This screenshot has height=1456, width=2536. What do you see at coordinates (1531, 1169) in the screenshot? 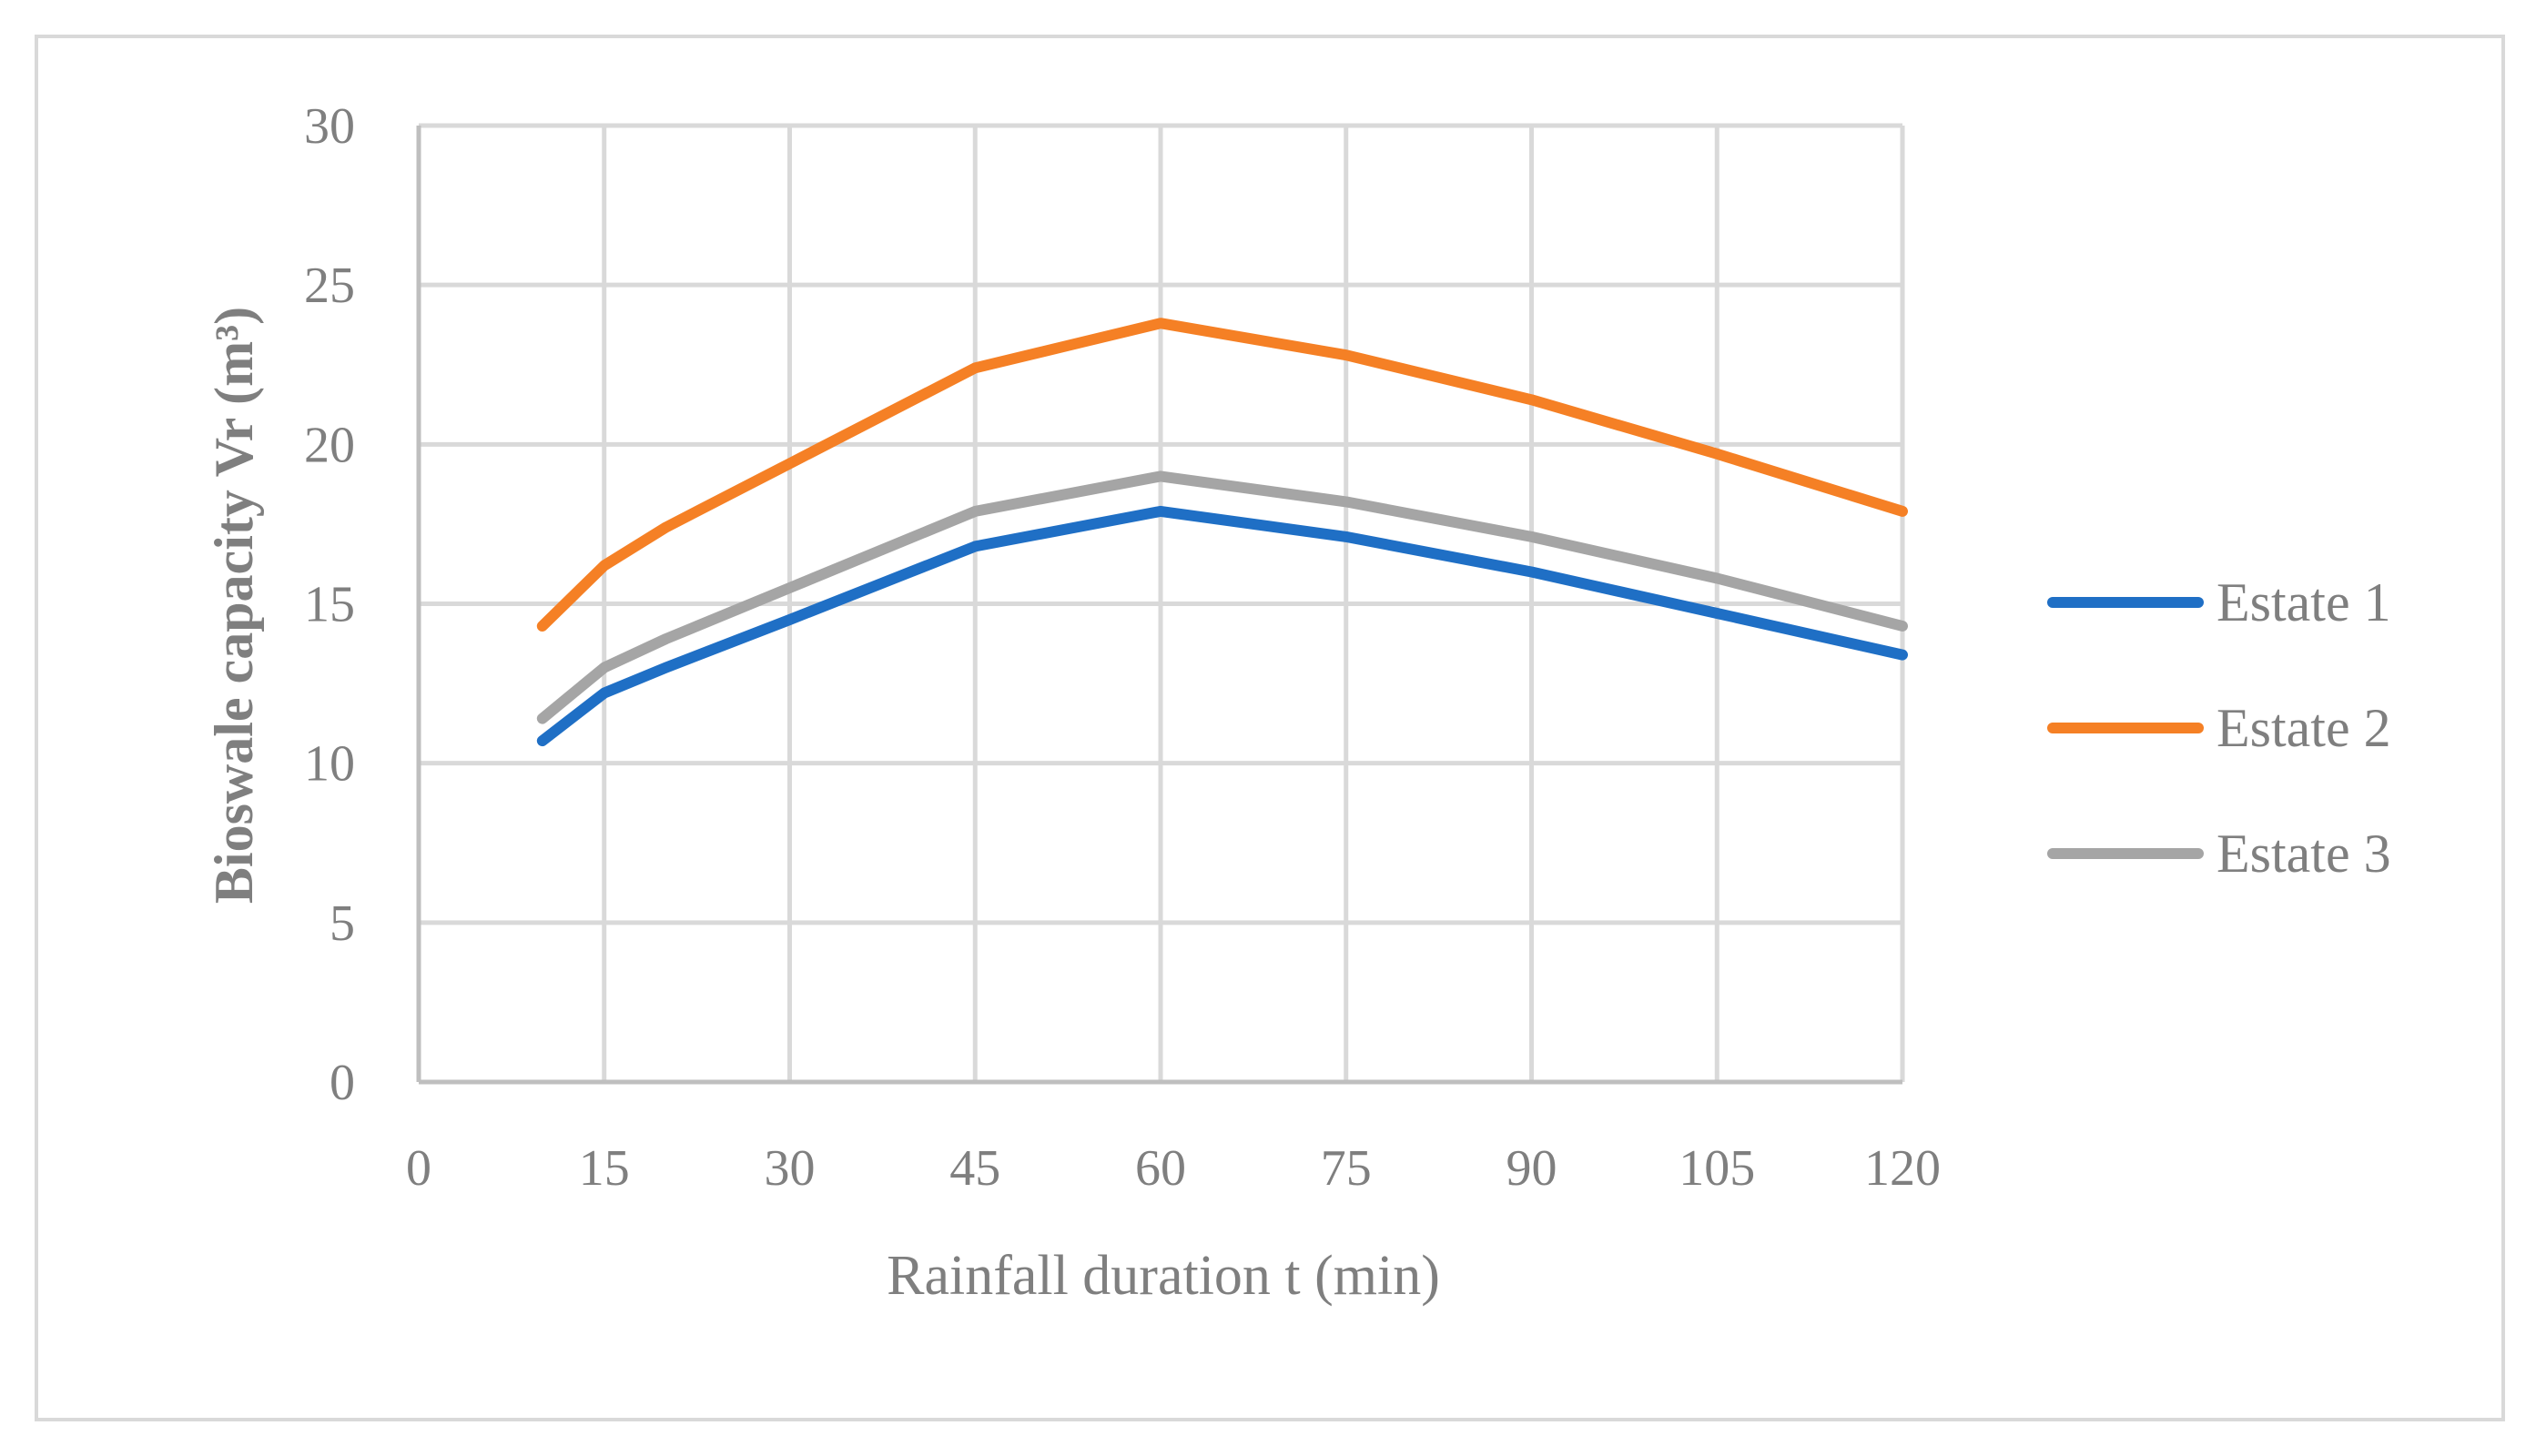
I see `x-tick-label: 90` at bounding box center [1531, 1169].